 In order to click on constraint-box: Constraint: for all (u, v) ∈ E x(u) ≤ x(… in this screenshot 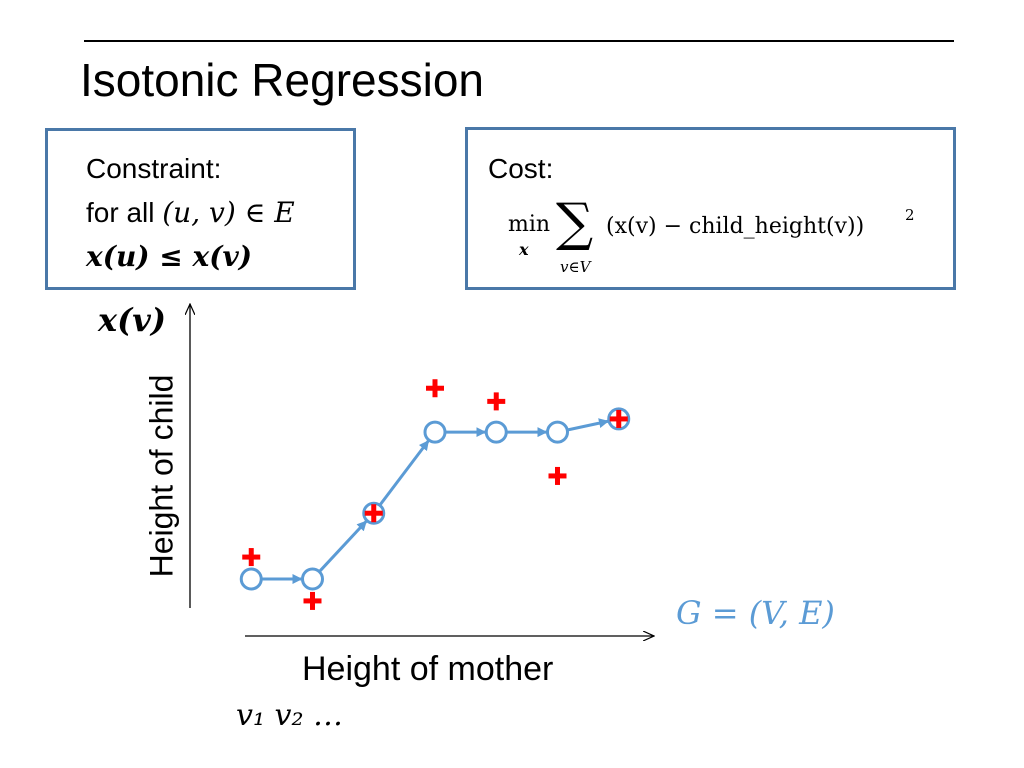, I will do `click(200, 209)`.